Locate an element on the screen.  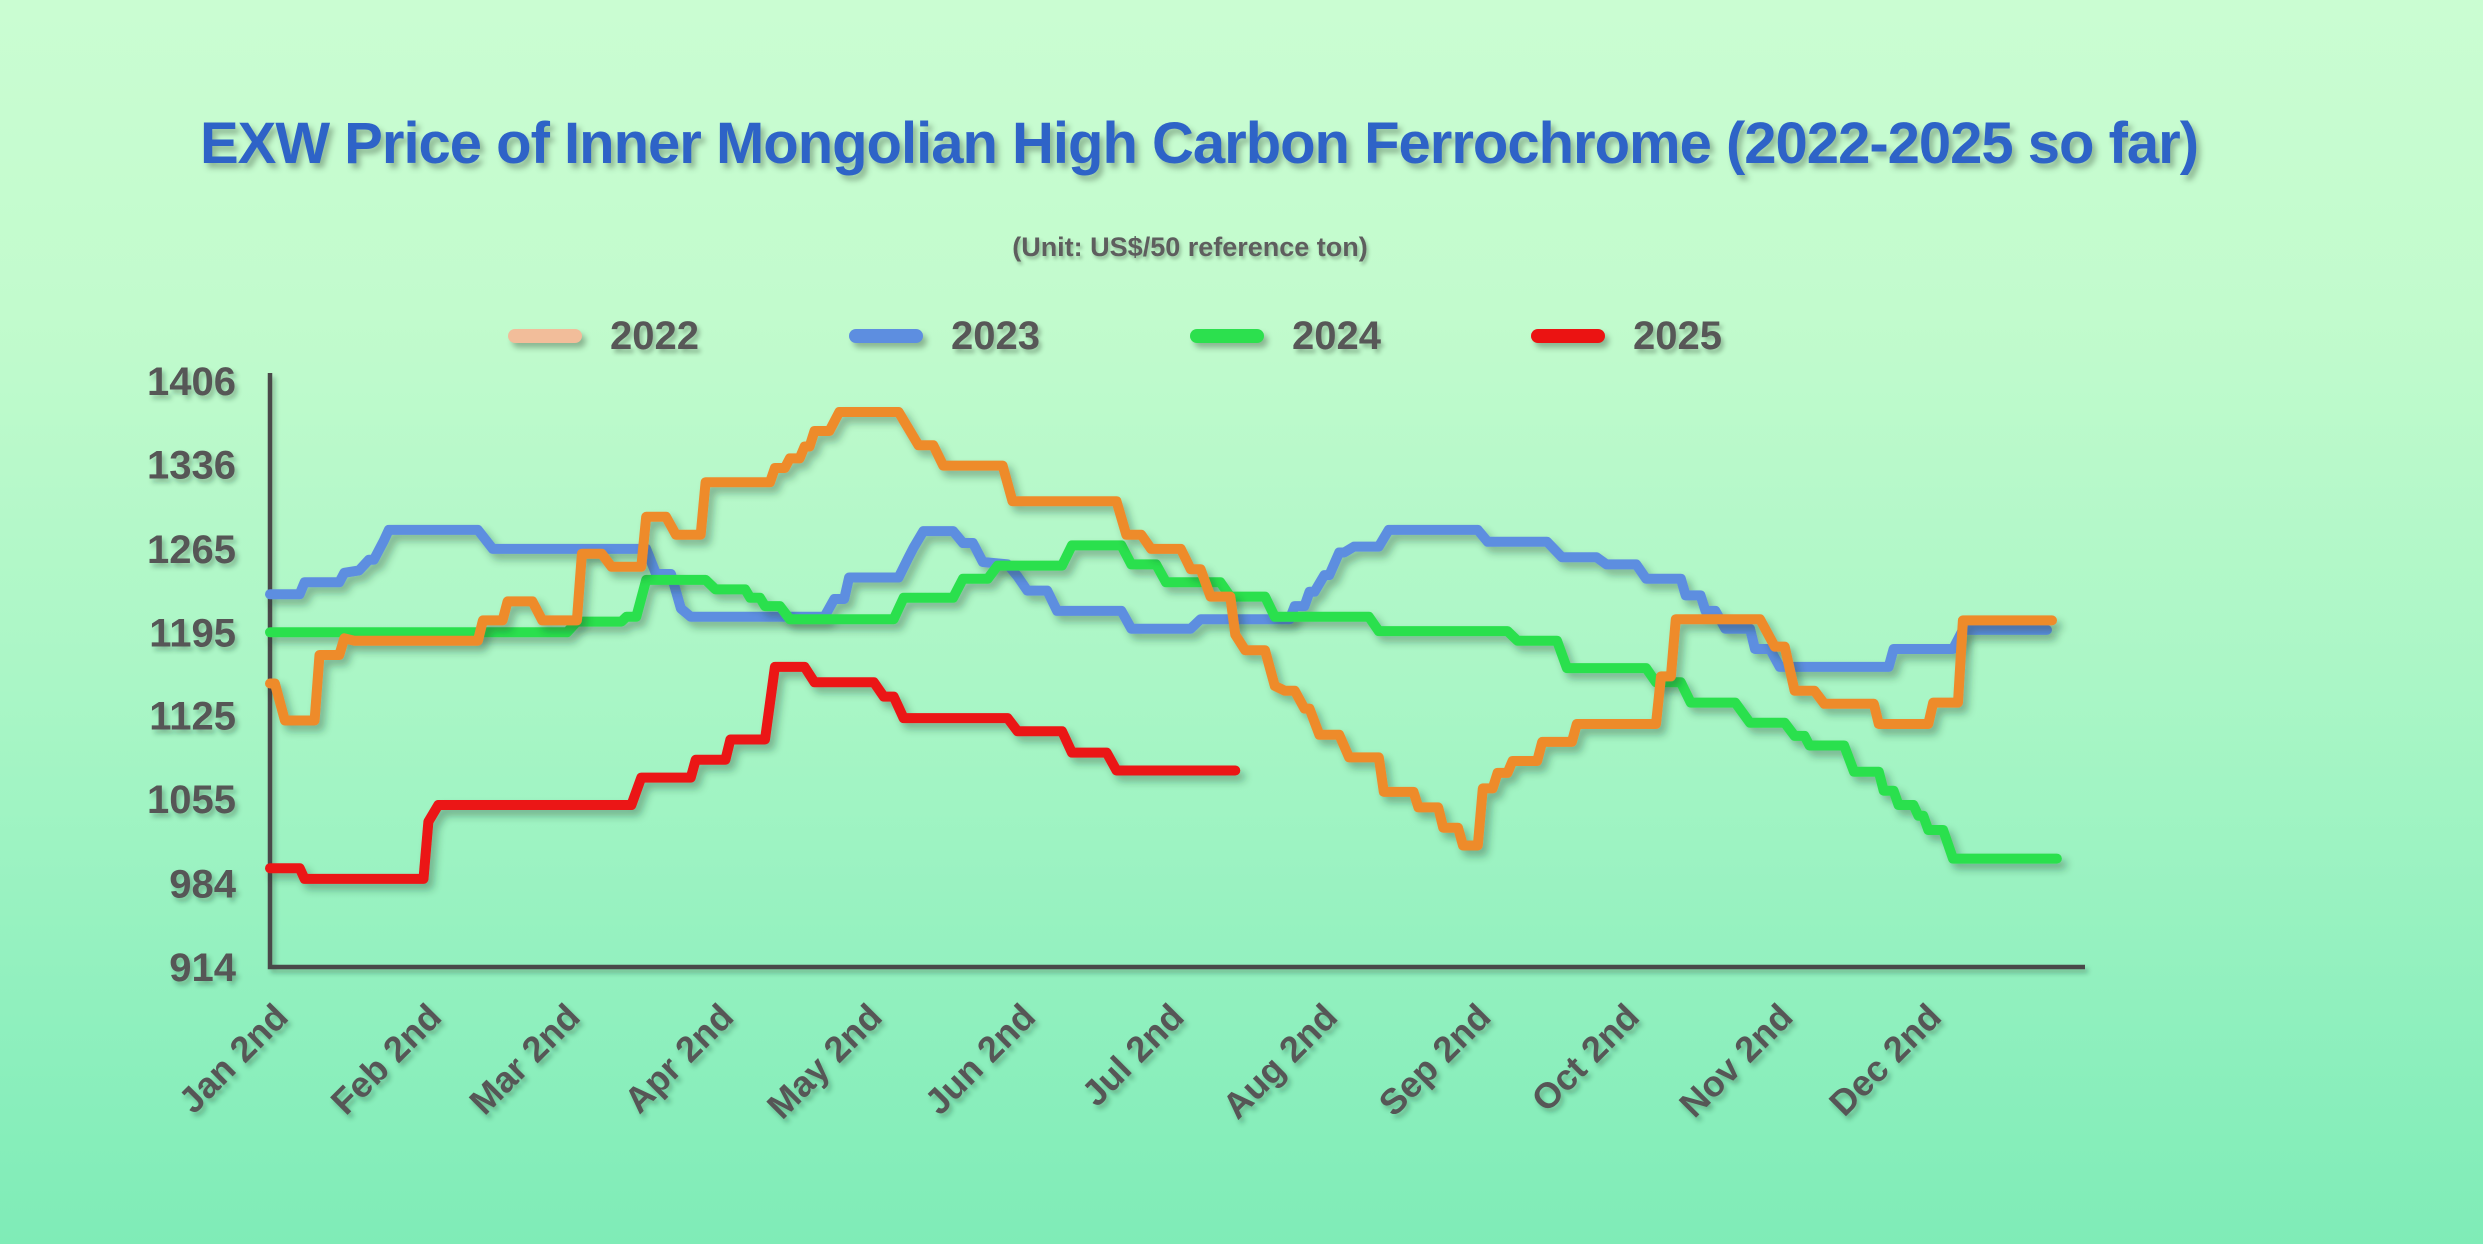
legend: 2022 2023 2024 2025 is located at coordinates (1115, 336).